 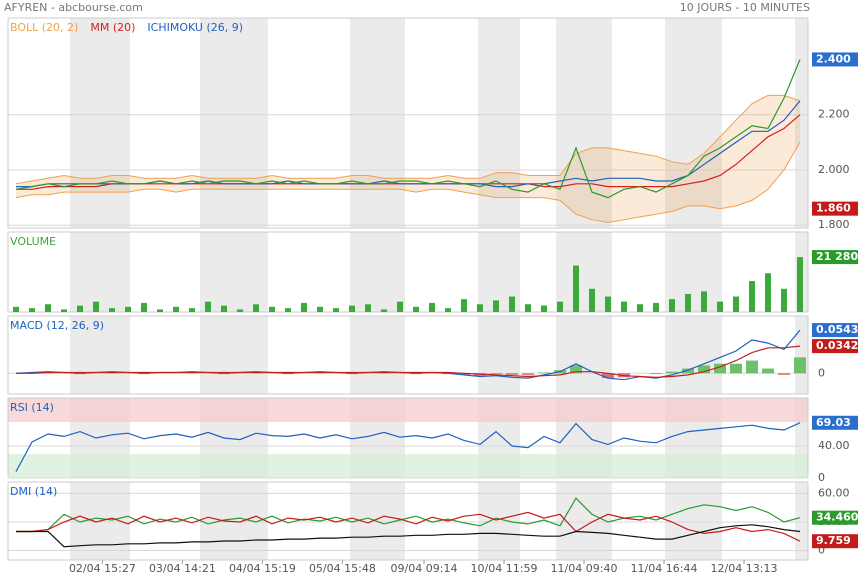 I want to click on value-marker-label: 9.759, so click(x=833, y=540).